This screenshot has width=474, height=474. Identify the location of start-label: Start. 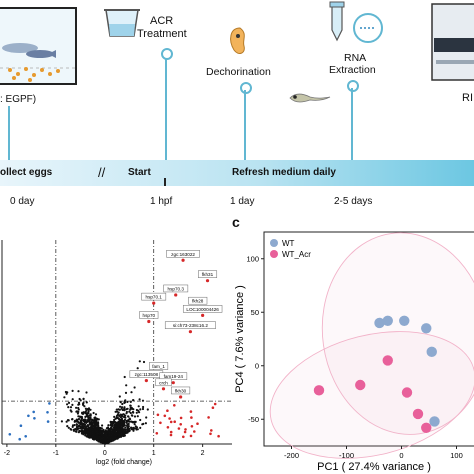
(139, 172).